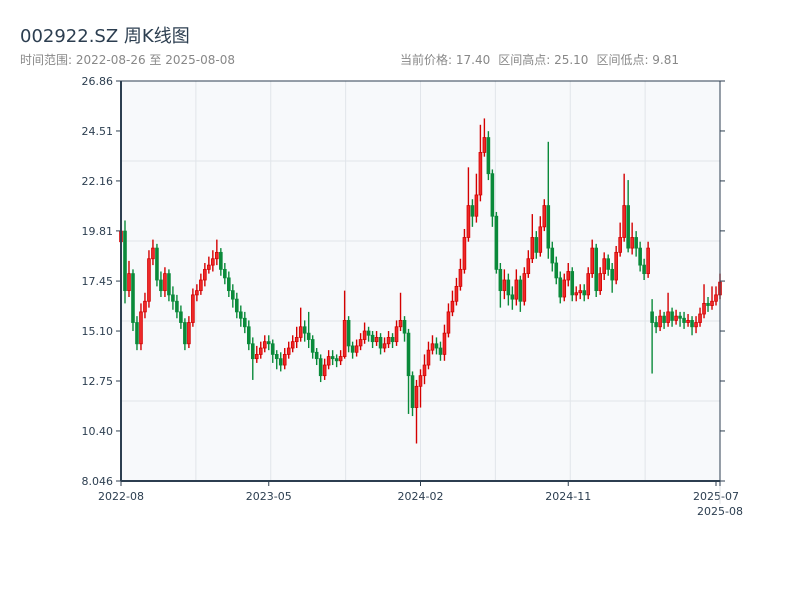 The image size is (800, 600). What do you see at coordinates (98, 81) in the screenshot?
I see `y-tick-label: 26.86` at bounding box center [98, 81].